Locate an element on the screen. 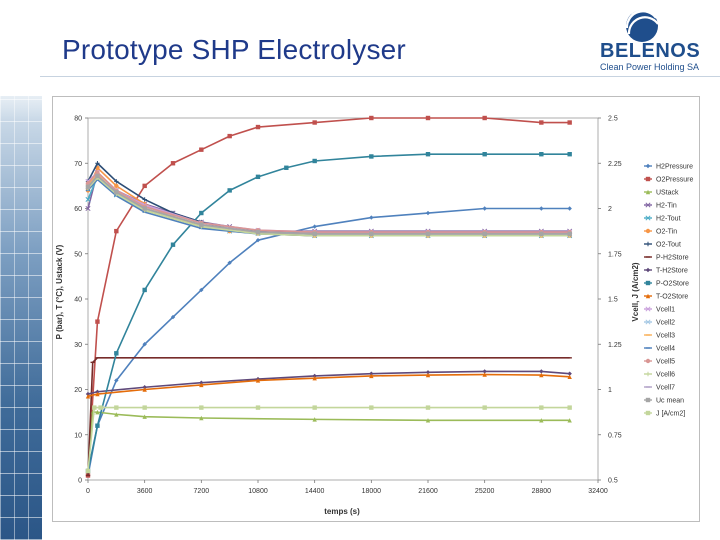 The width and height of the screenshot is (720, 540). legend-label: Vcell1 is located at coordinates (665, 310).